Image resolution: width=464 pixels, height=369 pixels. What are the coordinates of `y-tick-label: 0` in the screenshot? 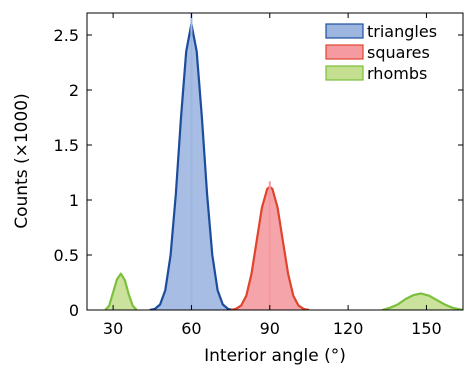 It's located at (74, 310).